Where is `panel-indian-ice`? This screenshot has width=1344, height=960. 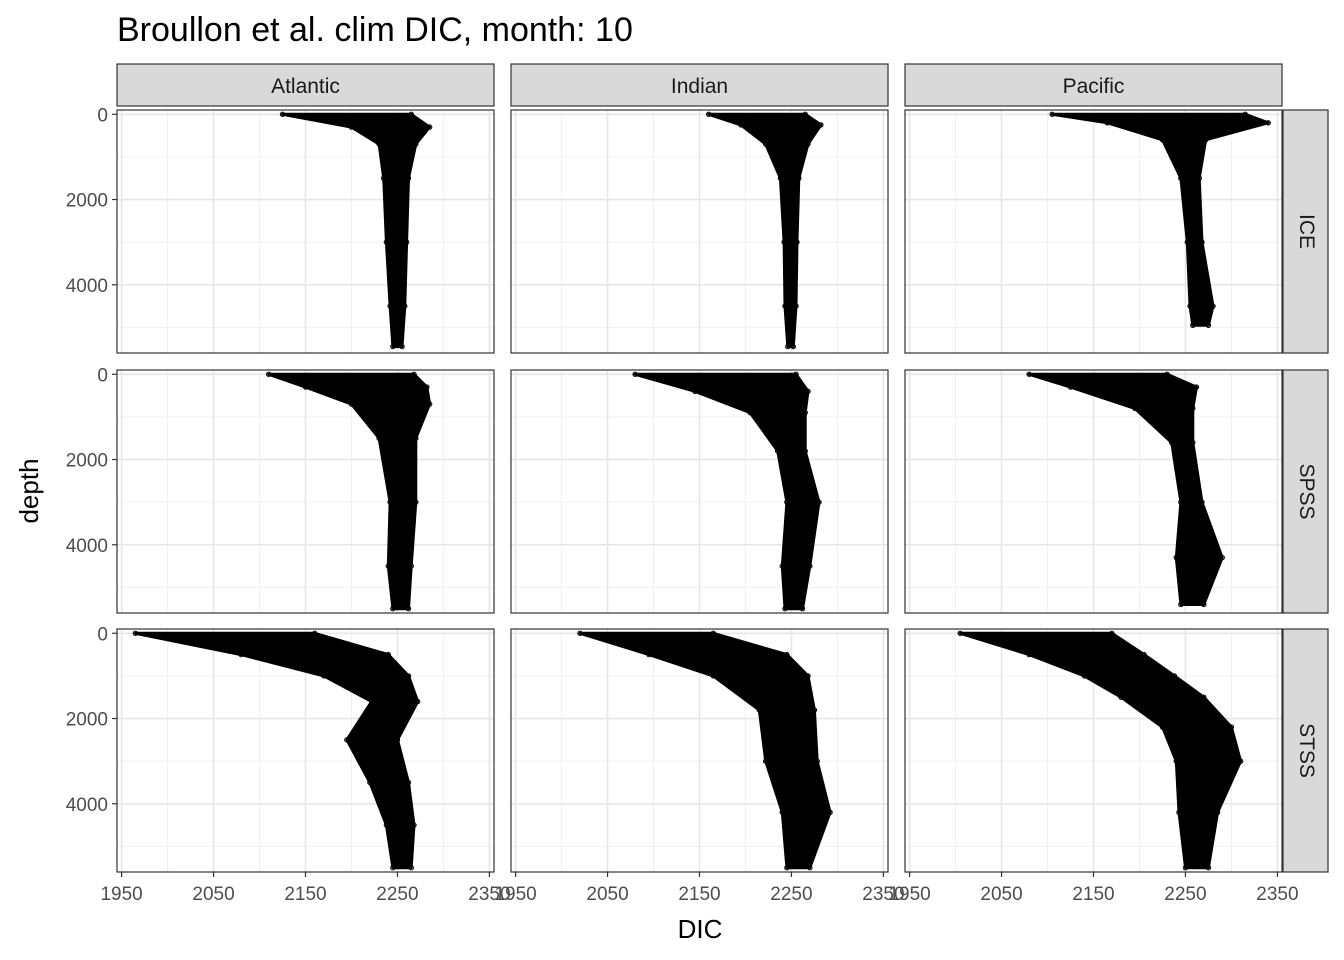 panel-indian-ice is located at coordinates (699, 231).